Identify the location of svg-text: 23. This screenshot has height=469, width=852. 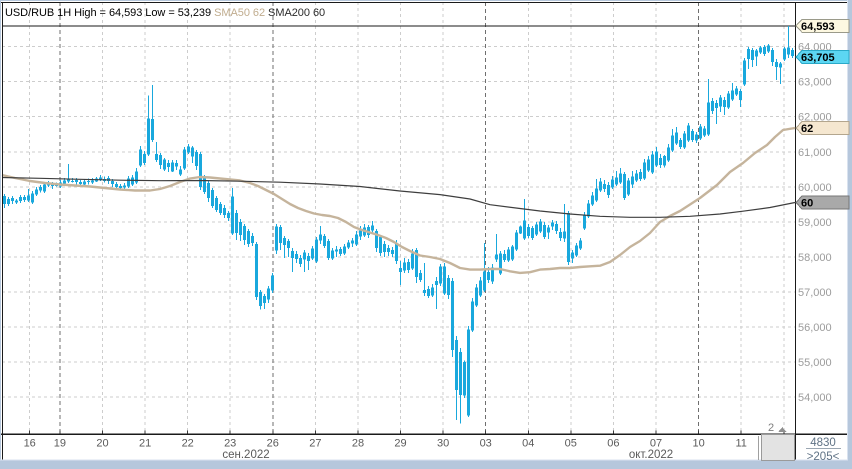
(230, 443).